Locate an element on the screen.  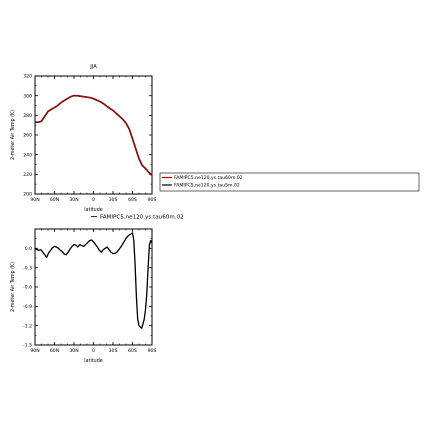
chart-title: FAMIPC5.ne120.ys.tau60m.02 is located at coordinates (142, 218).